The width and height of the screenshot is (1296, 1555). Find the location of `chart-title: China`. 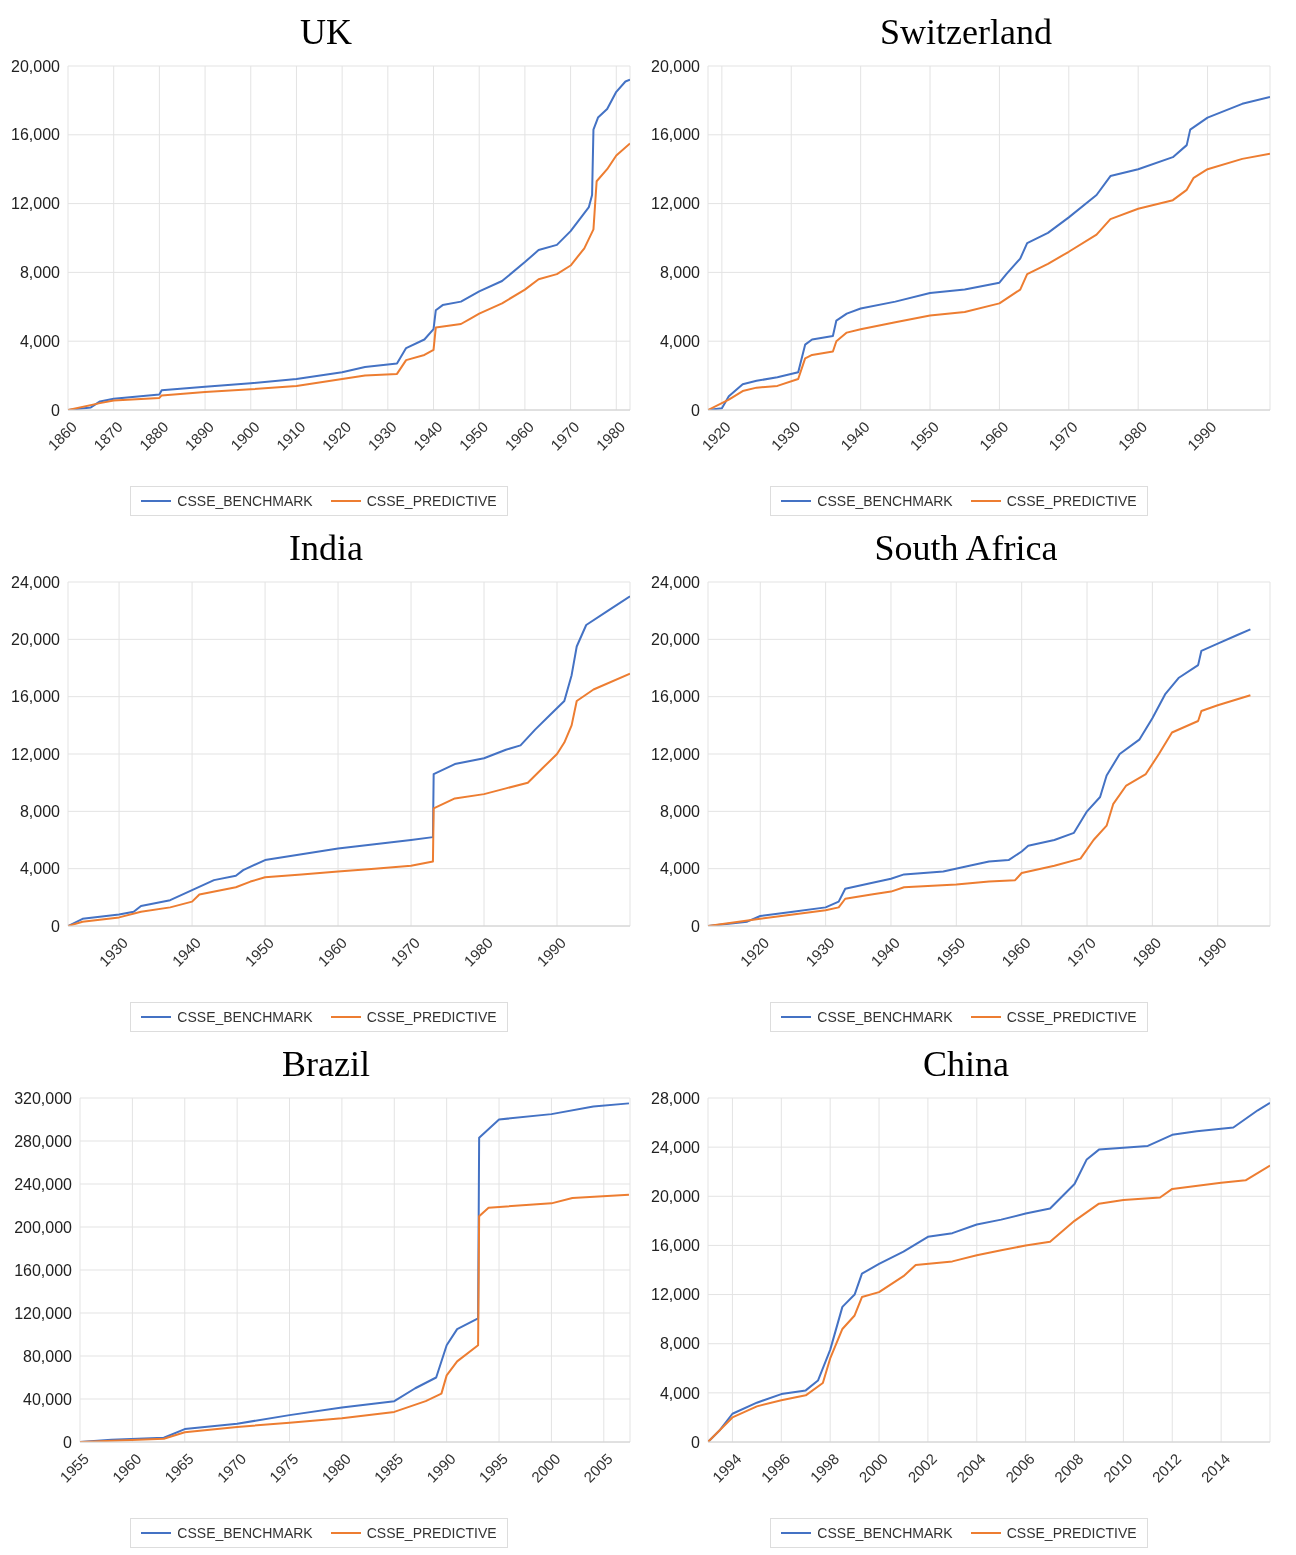

chart-title: China is located at coordinates (966, 1064).